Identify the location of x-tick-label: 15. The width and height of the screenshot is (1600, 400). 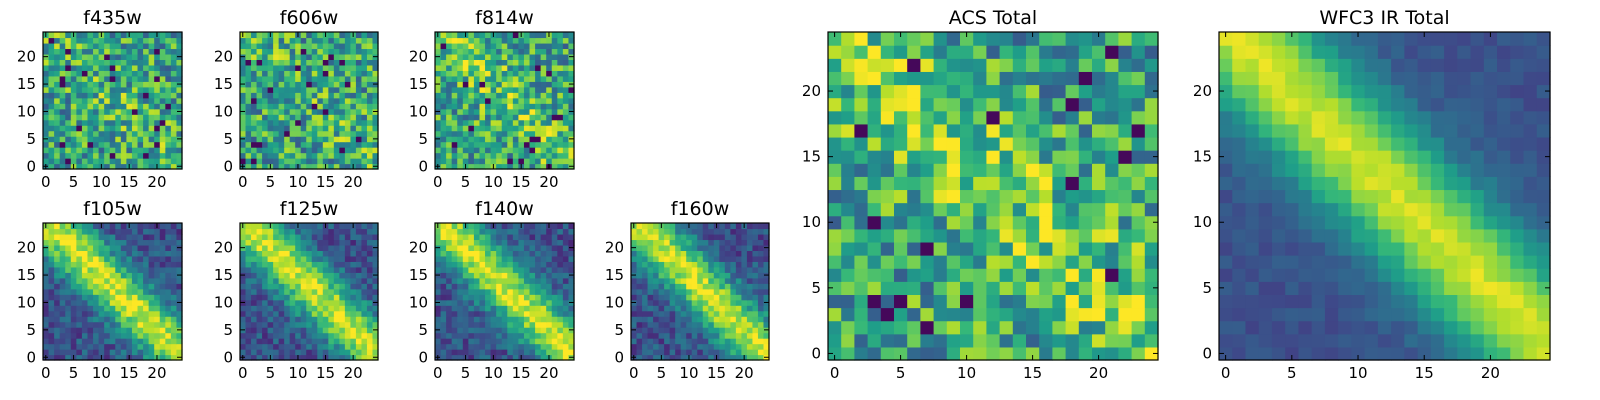
(129, 373).